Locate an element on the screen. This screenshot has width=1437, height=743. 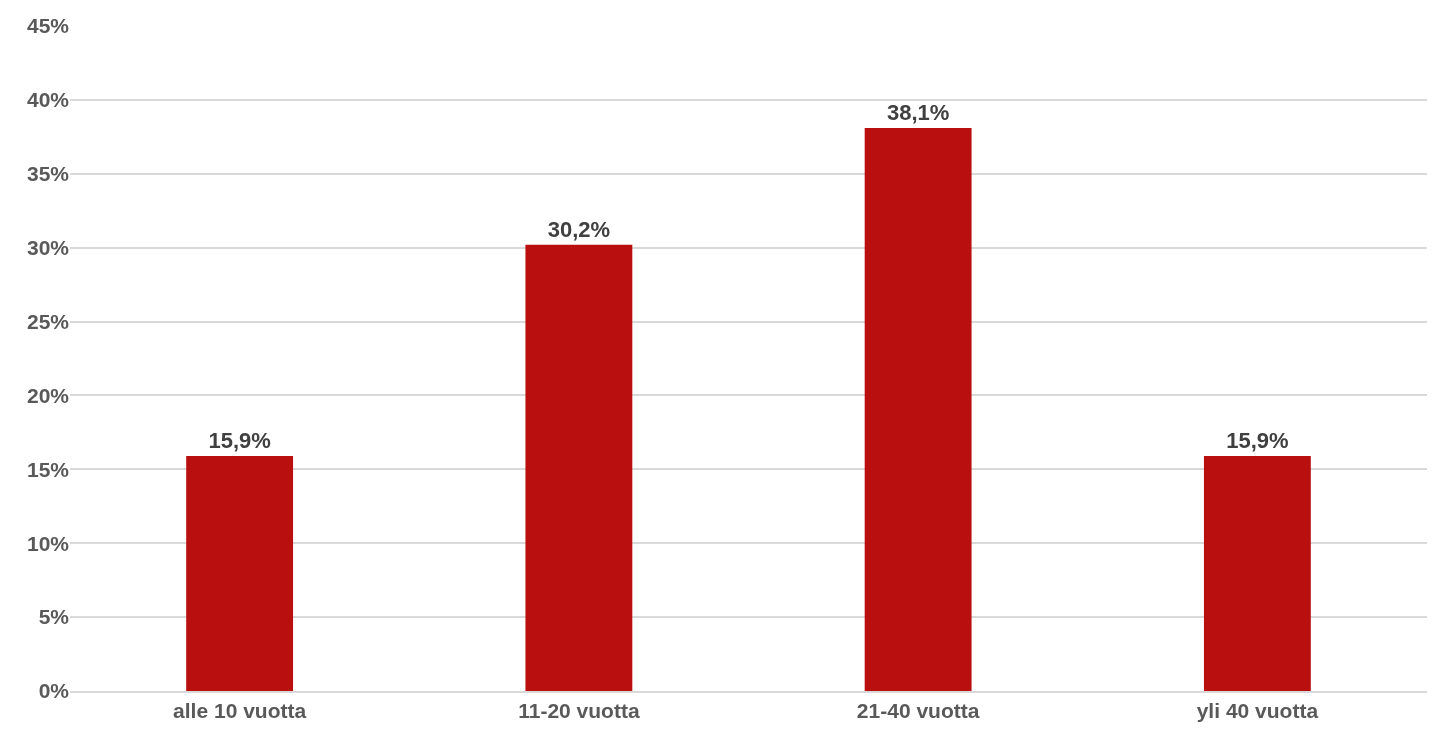
y-tick-label: 20% is located at coordinates (48, 395).